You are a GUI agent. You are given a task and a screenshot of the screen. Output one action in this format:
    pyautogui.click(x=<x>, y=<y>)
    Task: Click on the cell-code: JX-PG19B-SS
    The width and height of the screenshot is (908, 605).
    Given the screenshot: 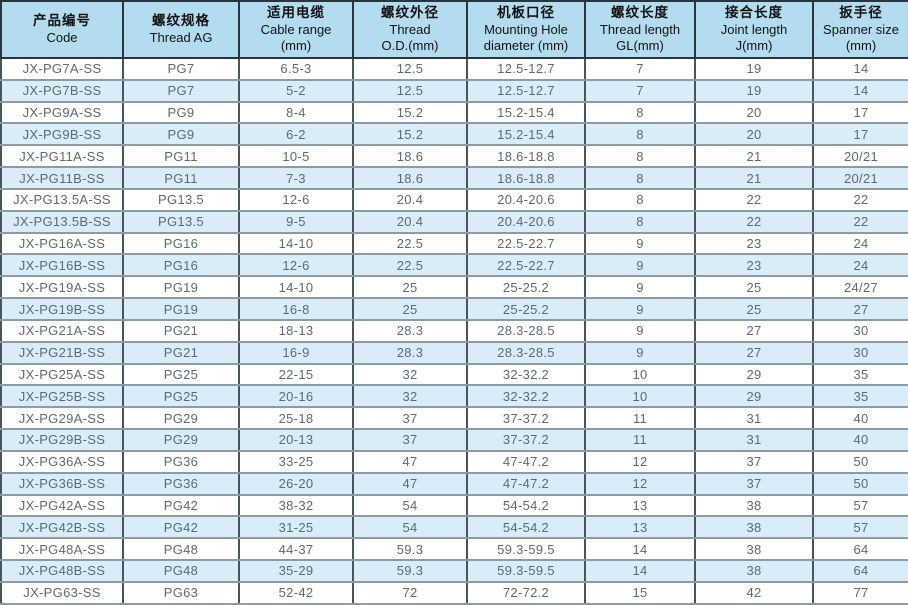 What is the action you would take?
    pyautogui.click(x=62, y=309)
    